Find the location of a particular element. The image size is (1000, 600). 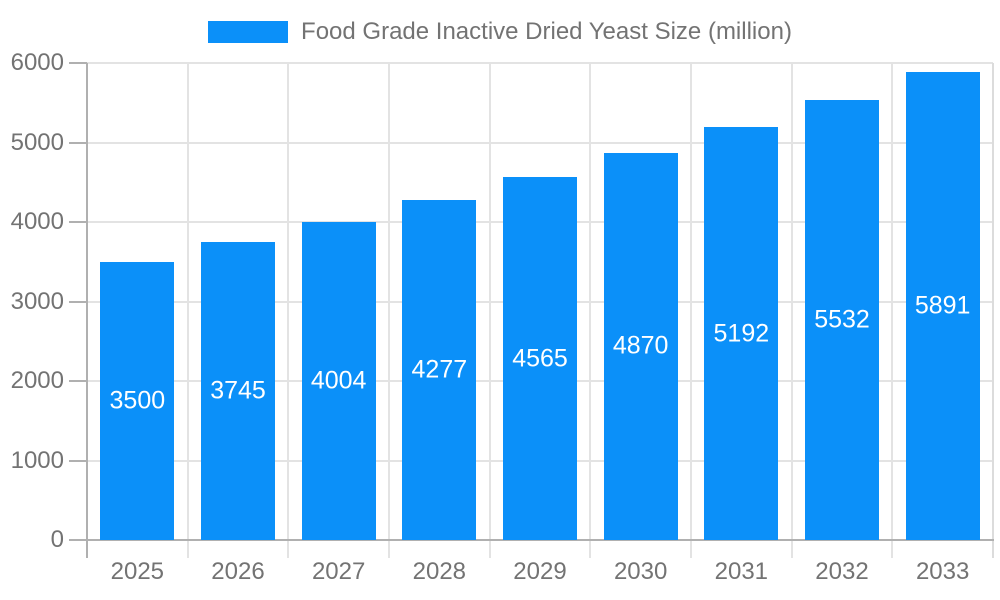

y-axis-tick-label: 0 is located at coordinates (57, 539).